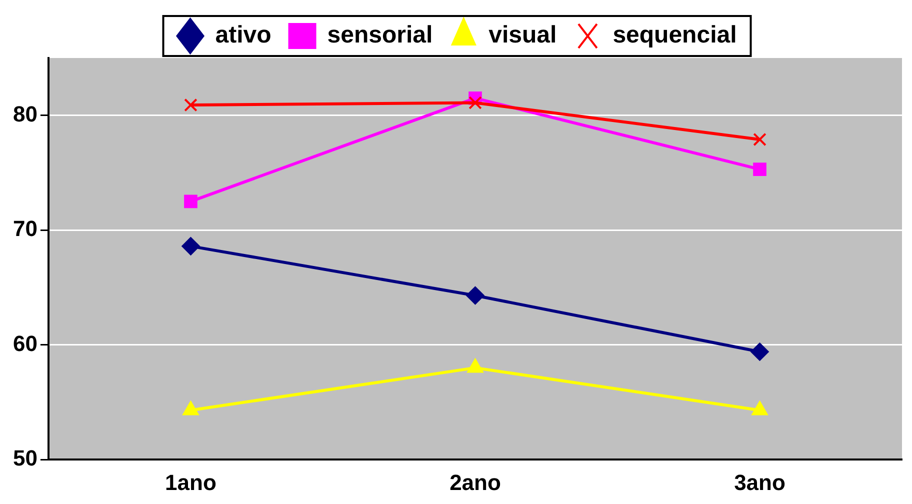 The width and height of the screenshot is (912, 504). What do you see at coordinates (674, 35) in the screenshot?
I see `legend-label: sequencial` at bounding box center [674, 35].